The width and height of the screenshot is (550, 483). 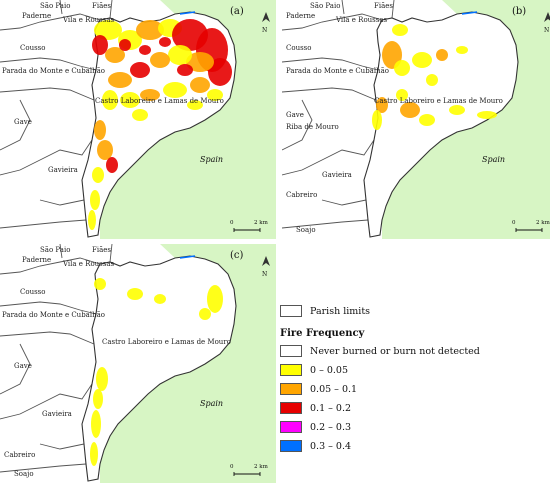 I want to click on parish-limits-label: Parish limits, so click(x=340, y=311).